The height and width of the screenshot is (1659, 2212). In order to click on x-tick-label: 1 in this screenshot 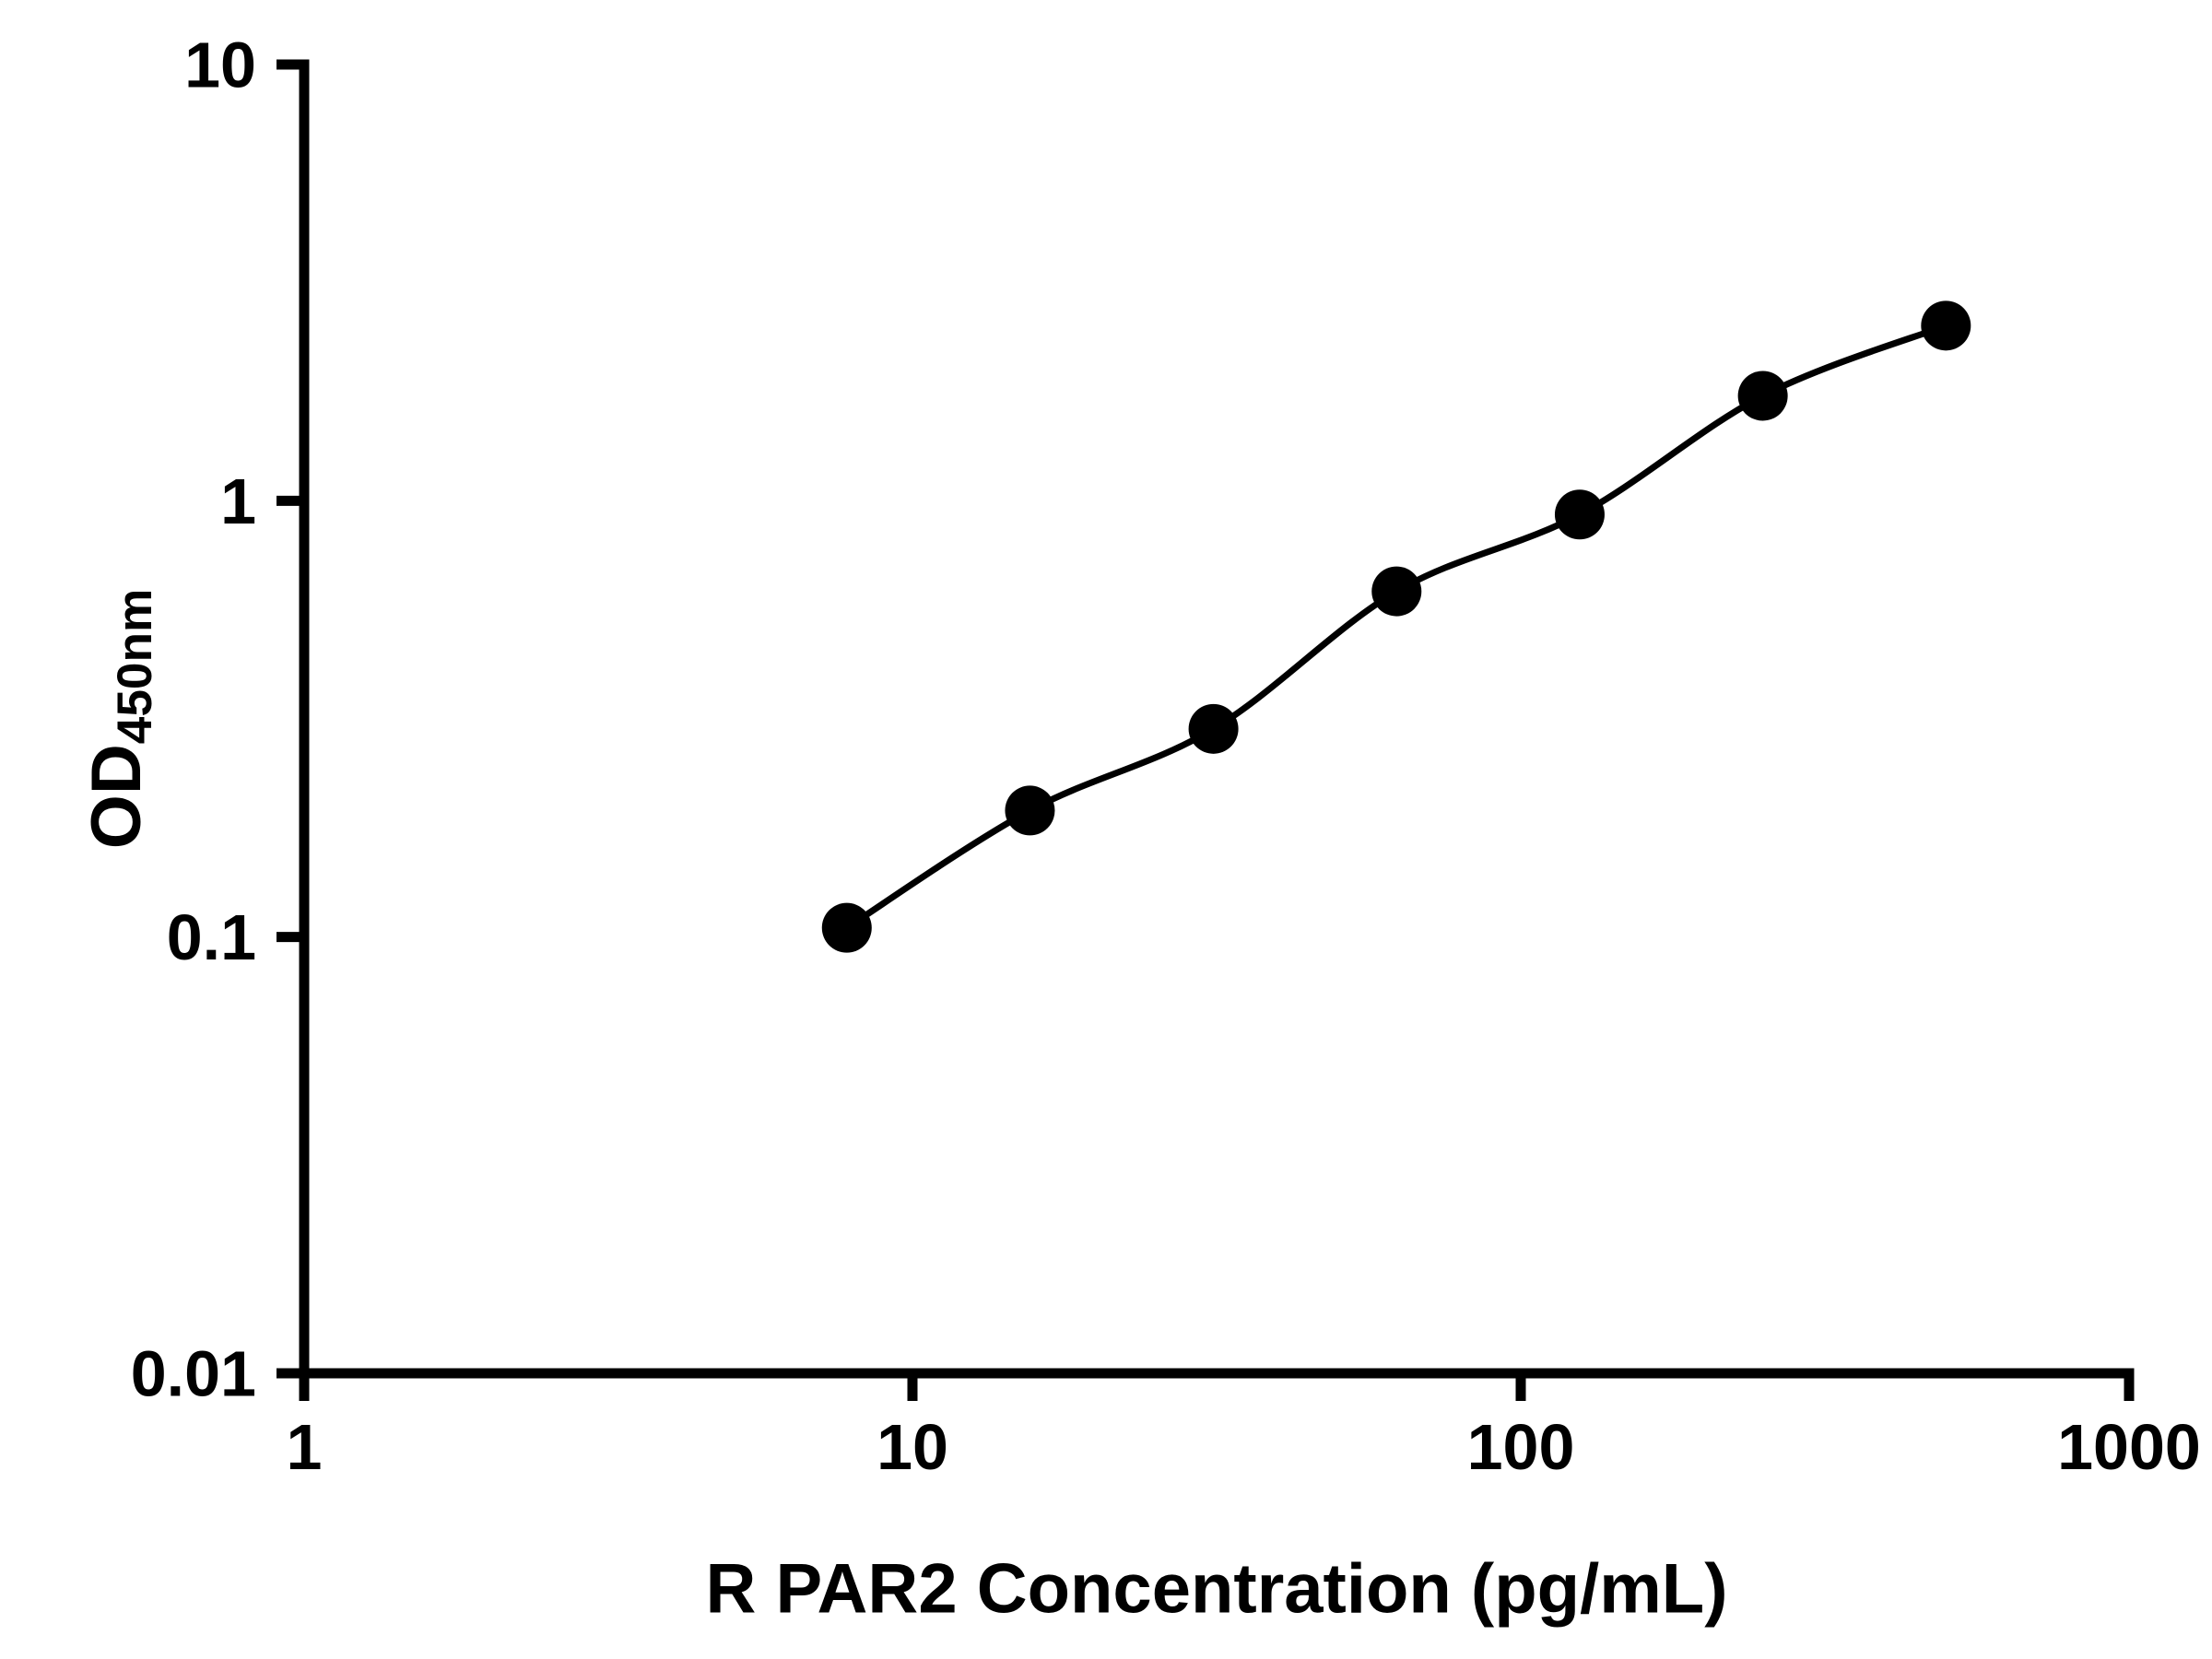, I will do `click(305, 1447)`.